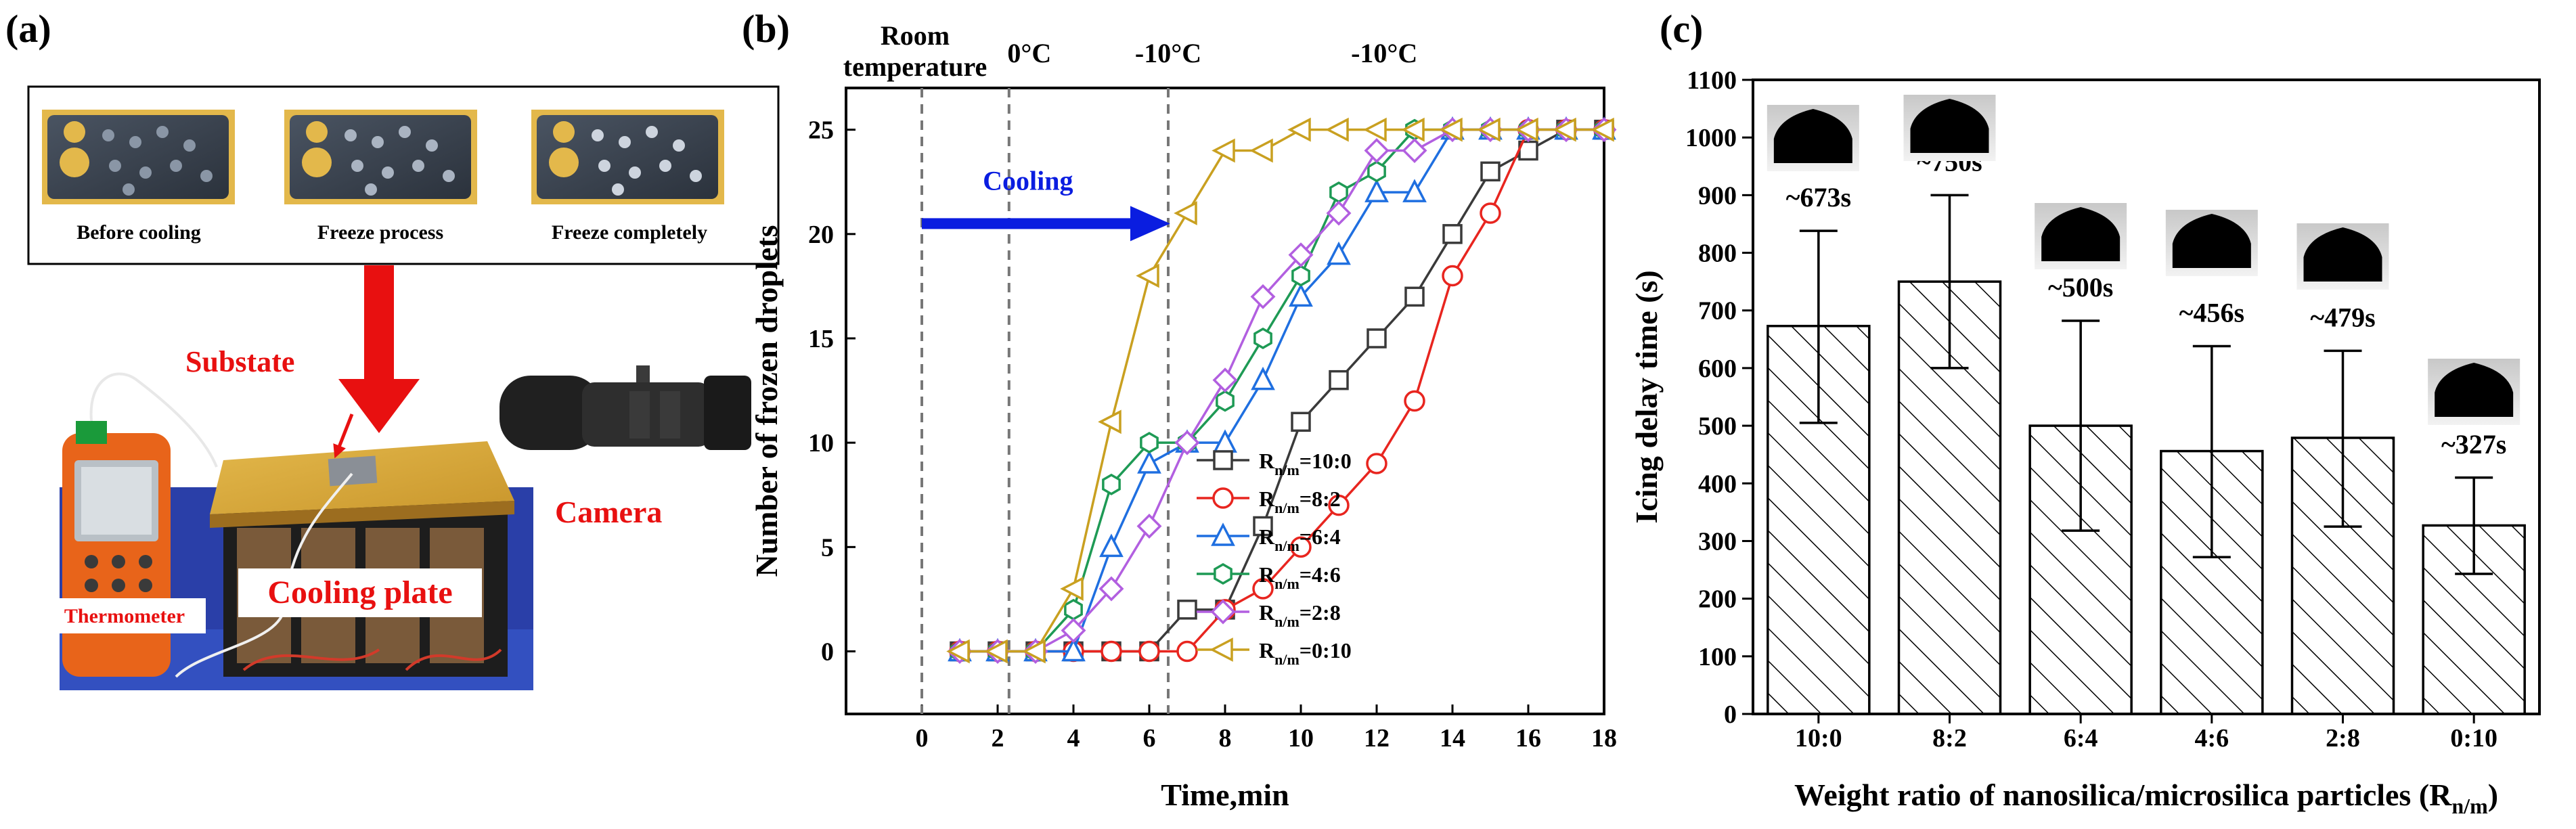  I want to click on x-tick-label: 2, so click(998, 738).